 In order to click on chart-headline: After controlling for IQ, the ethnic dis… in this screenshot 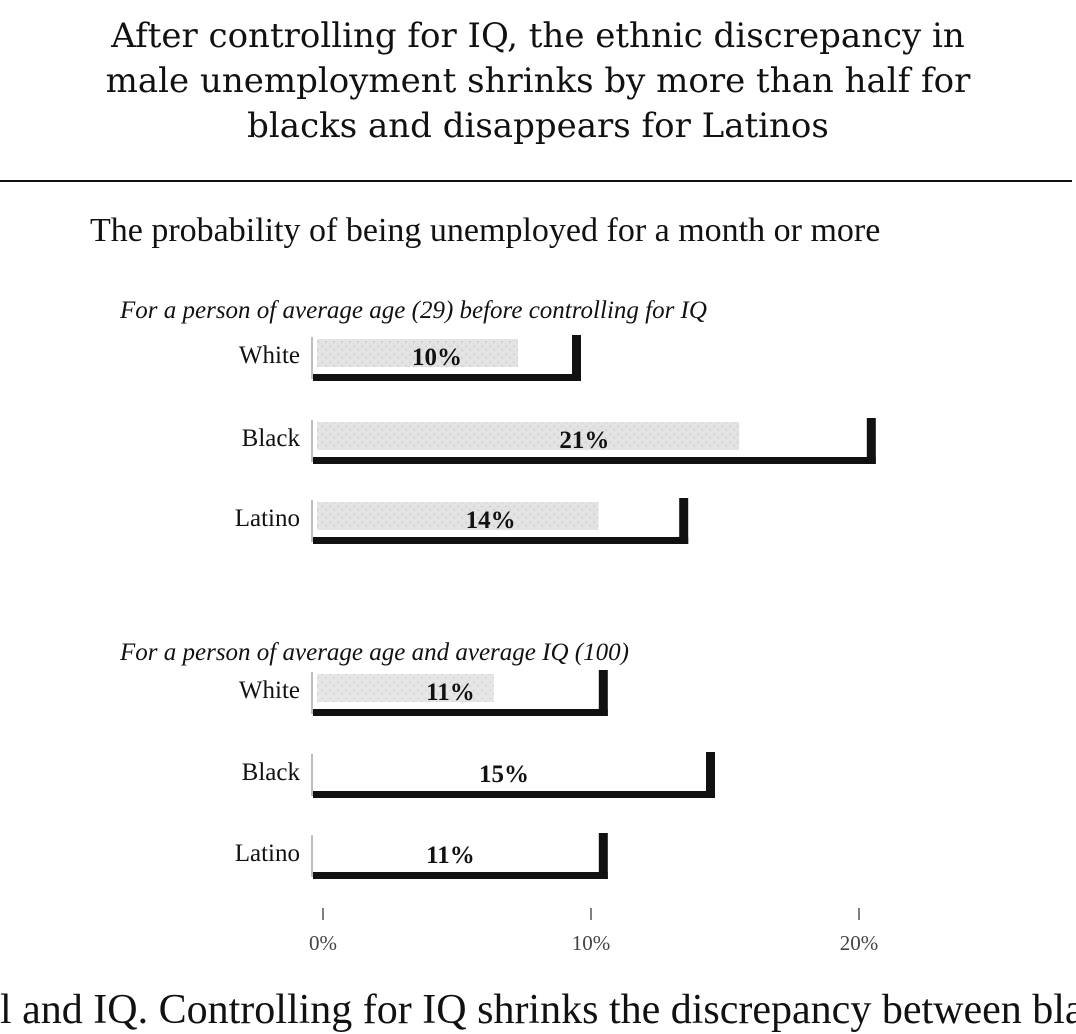, I will do `click(538, 81)`.